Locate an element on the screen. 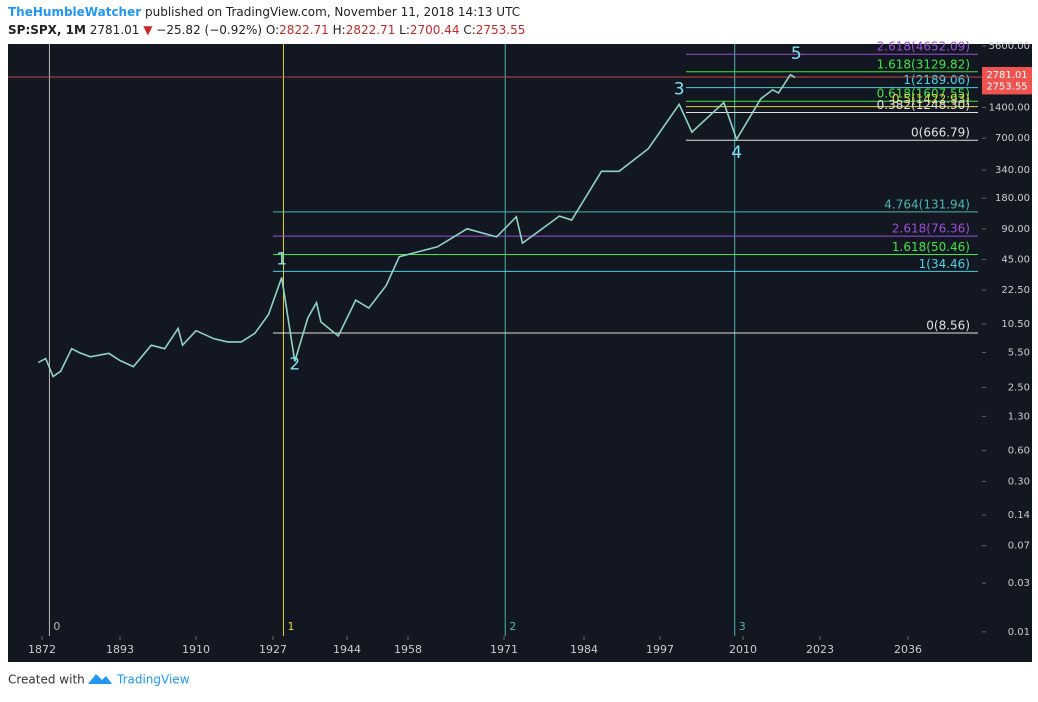  x-tick-label: 2023 is located at coordinates (820, 649).